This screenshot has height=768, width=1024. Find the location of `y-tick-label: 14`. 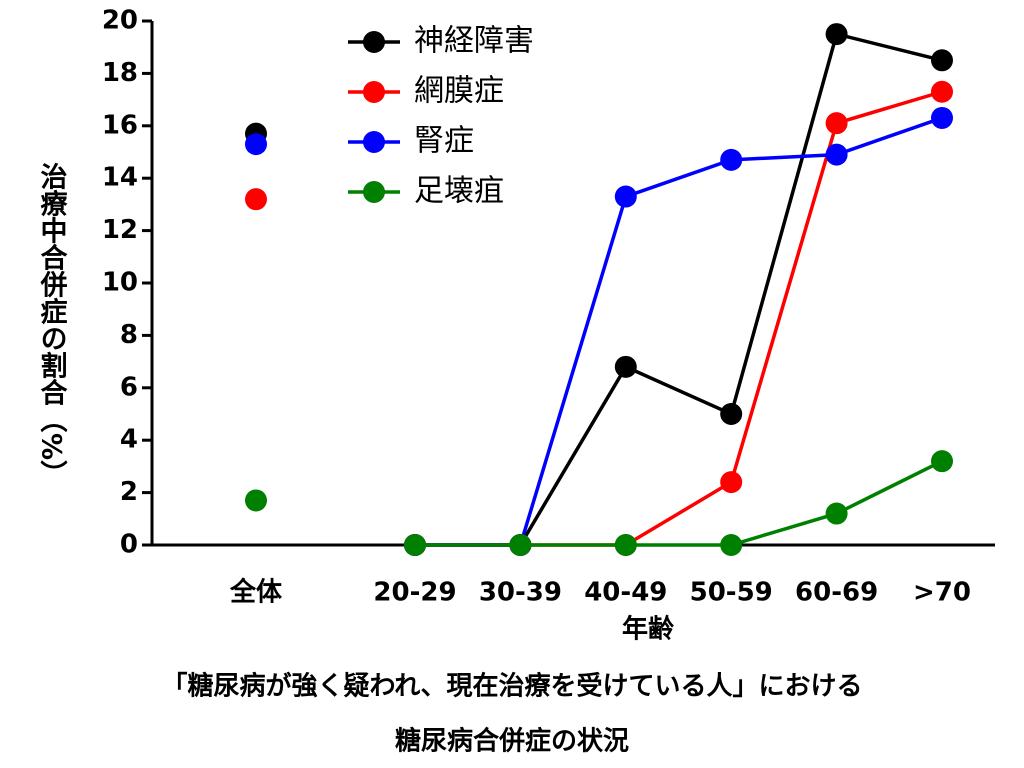

y-tick-label: 14 is located at coordinates (120, 178).